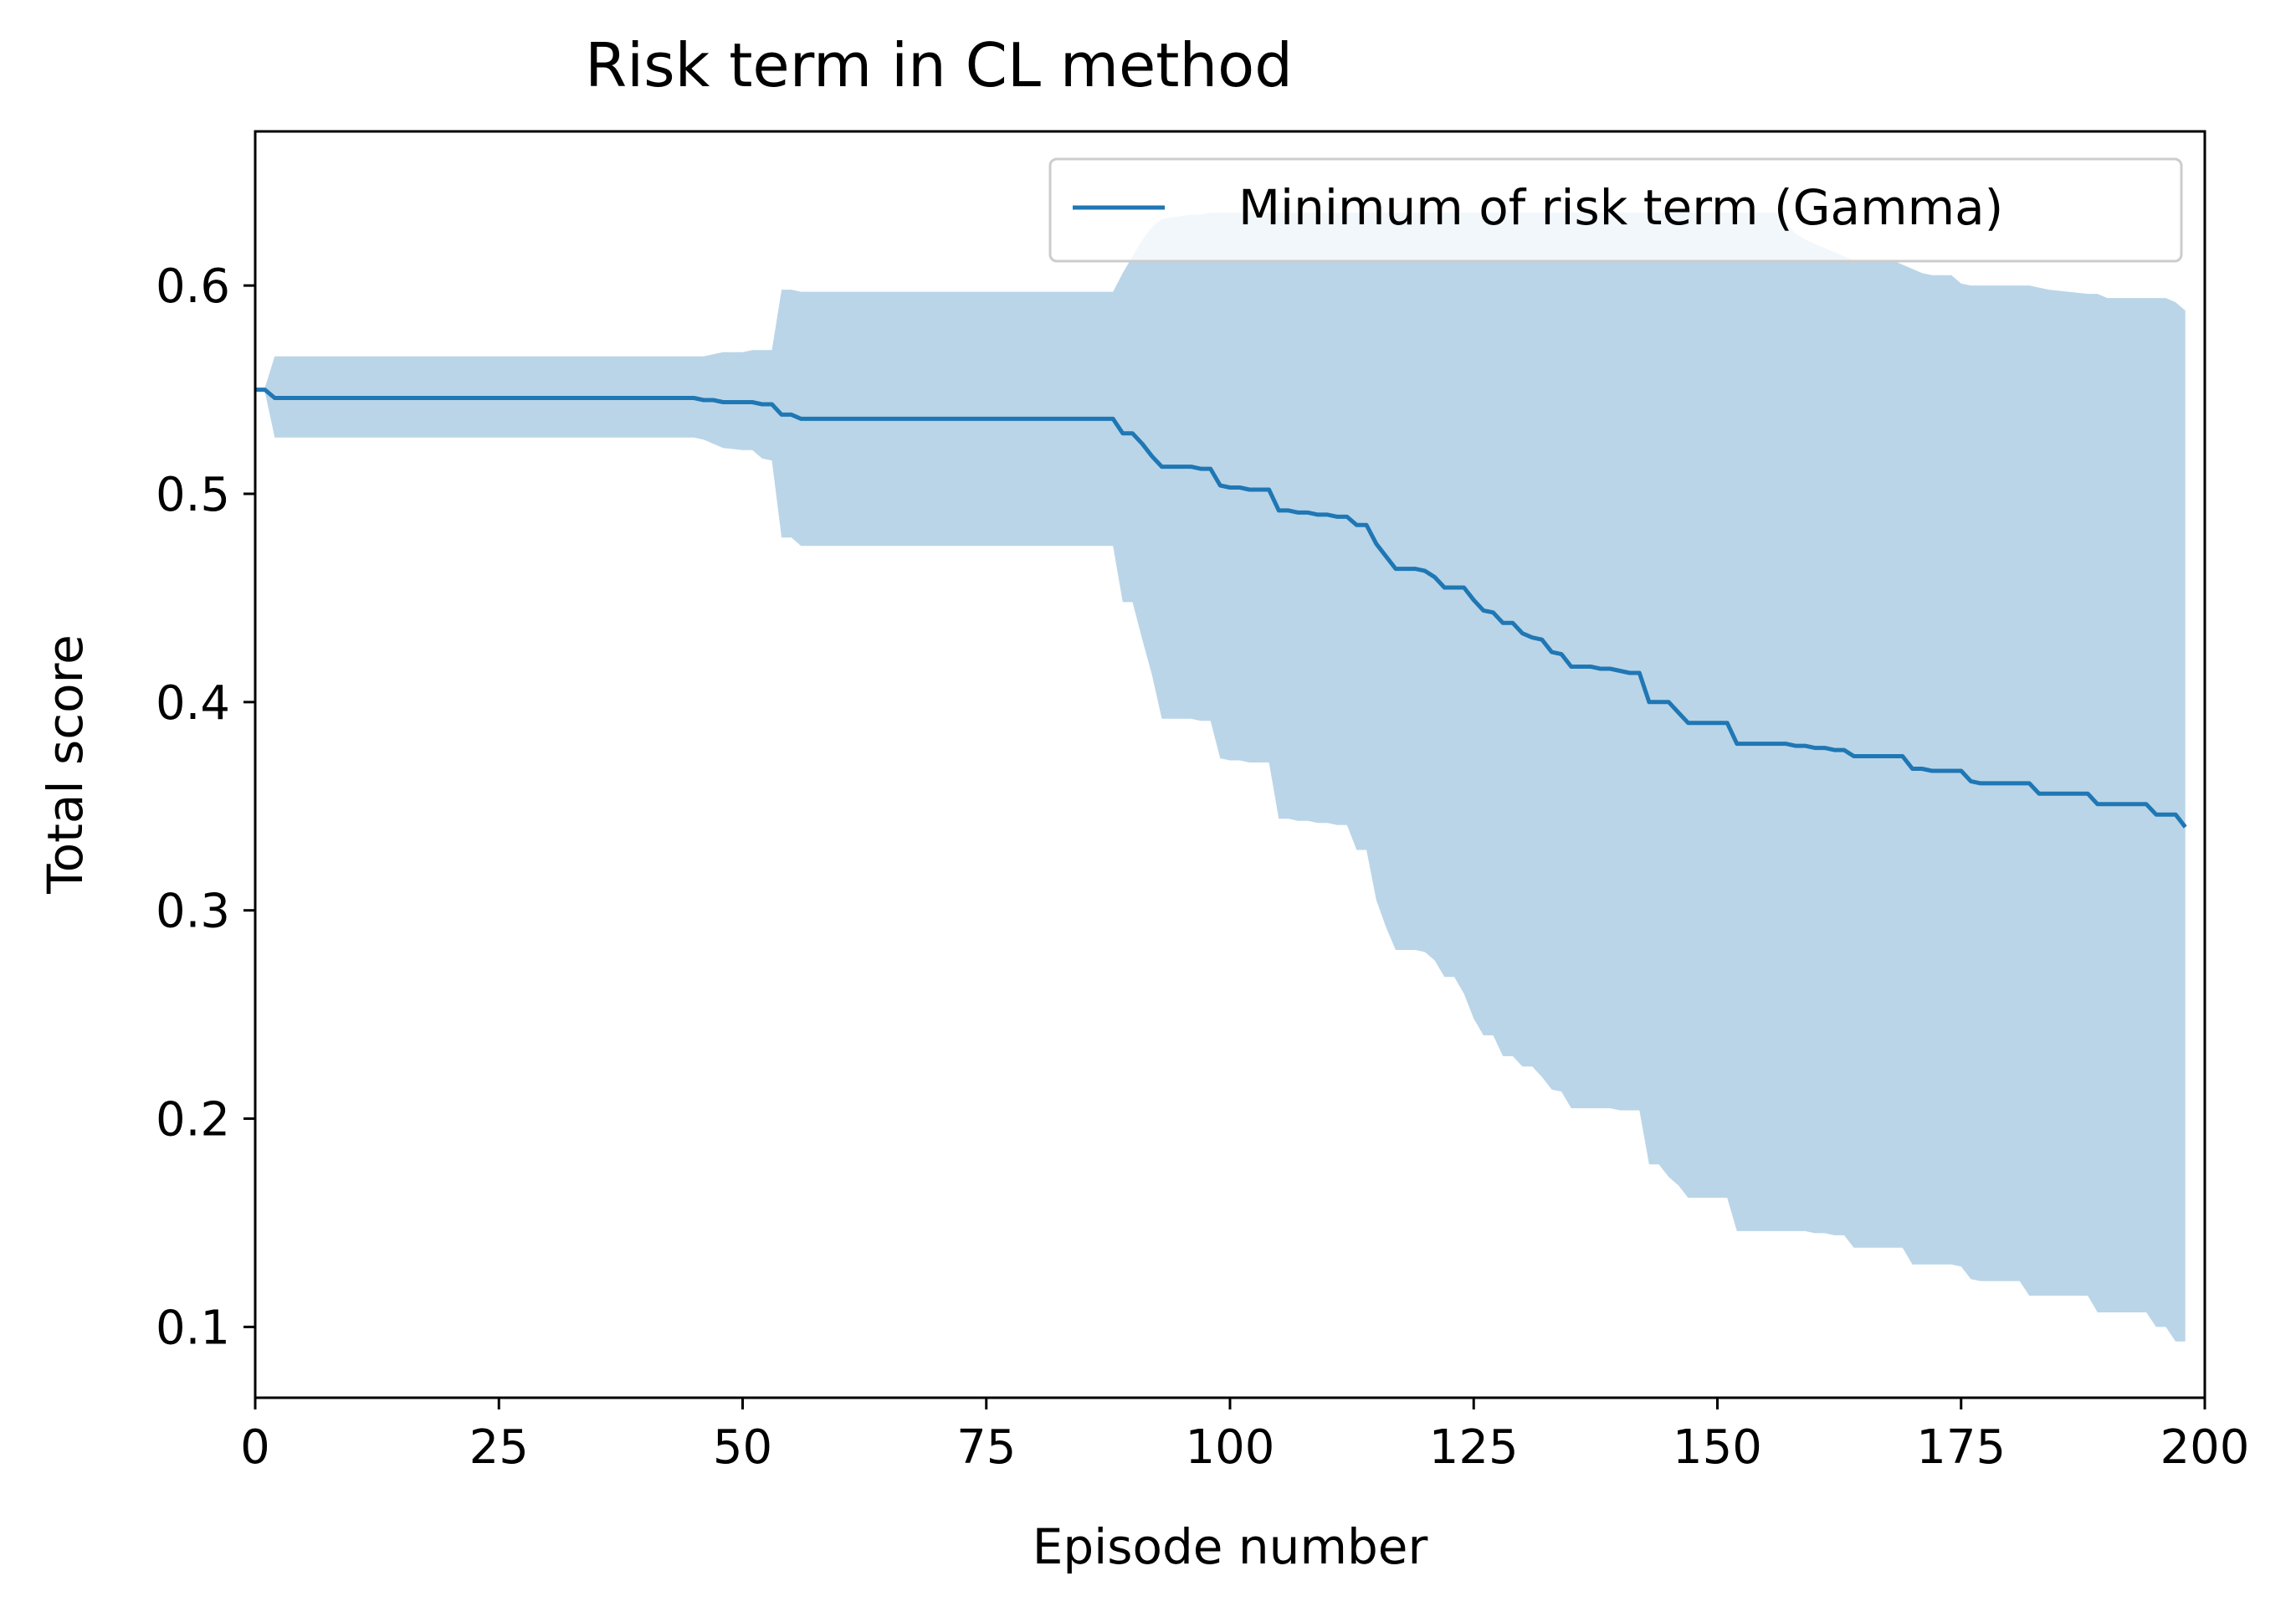 The image size is (2296, 1612). Describe the element at coordinates (193, 912) in the screenshot. I see `y-tick-label: 0.3` at that location.